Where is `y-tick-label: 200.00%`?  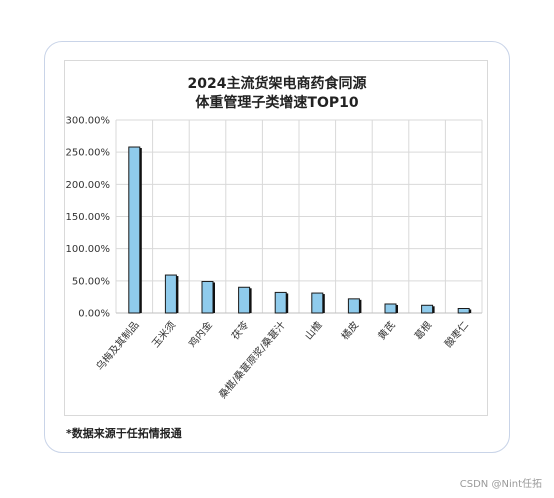 y-tick-label: 200.00% is located at coordinates (88, 185).